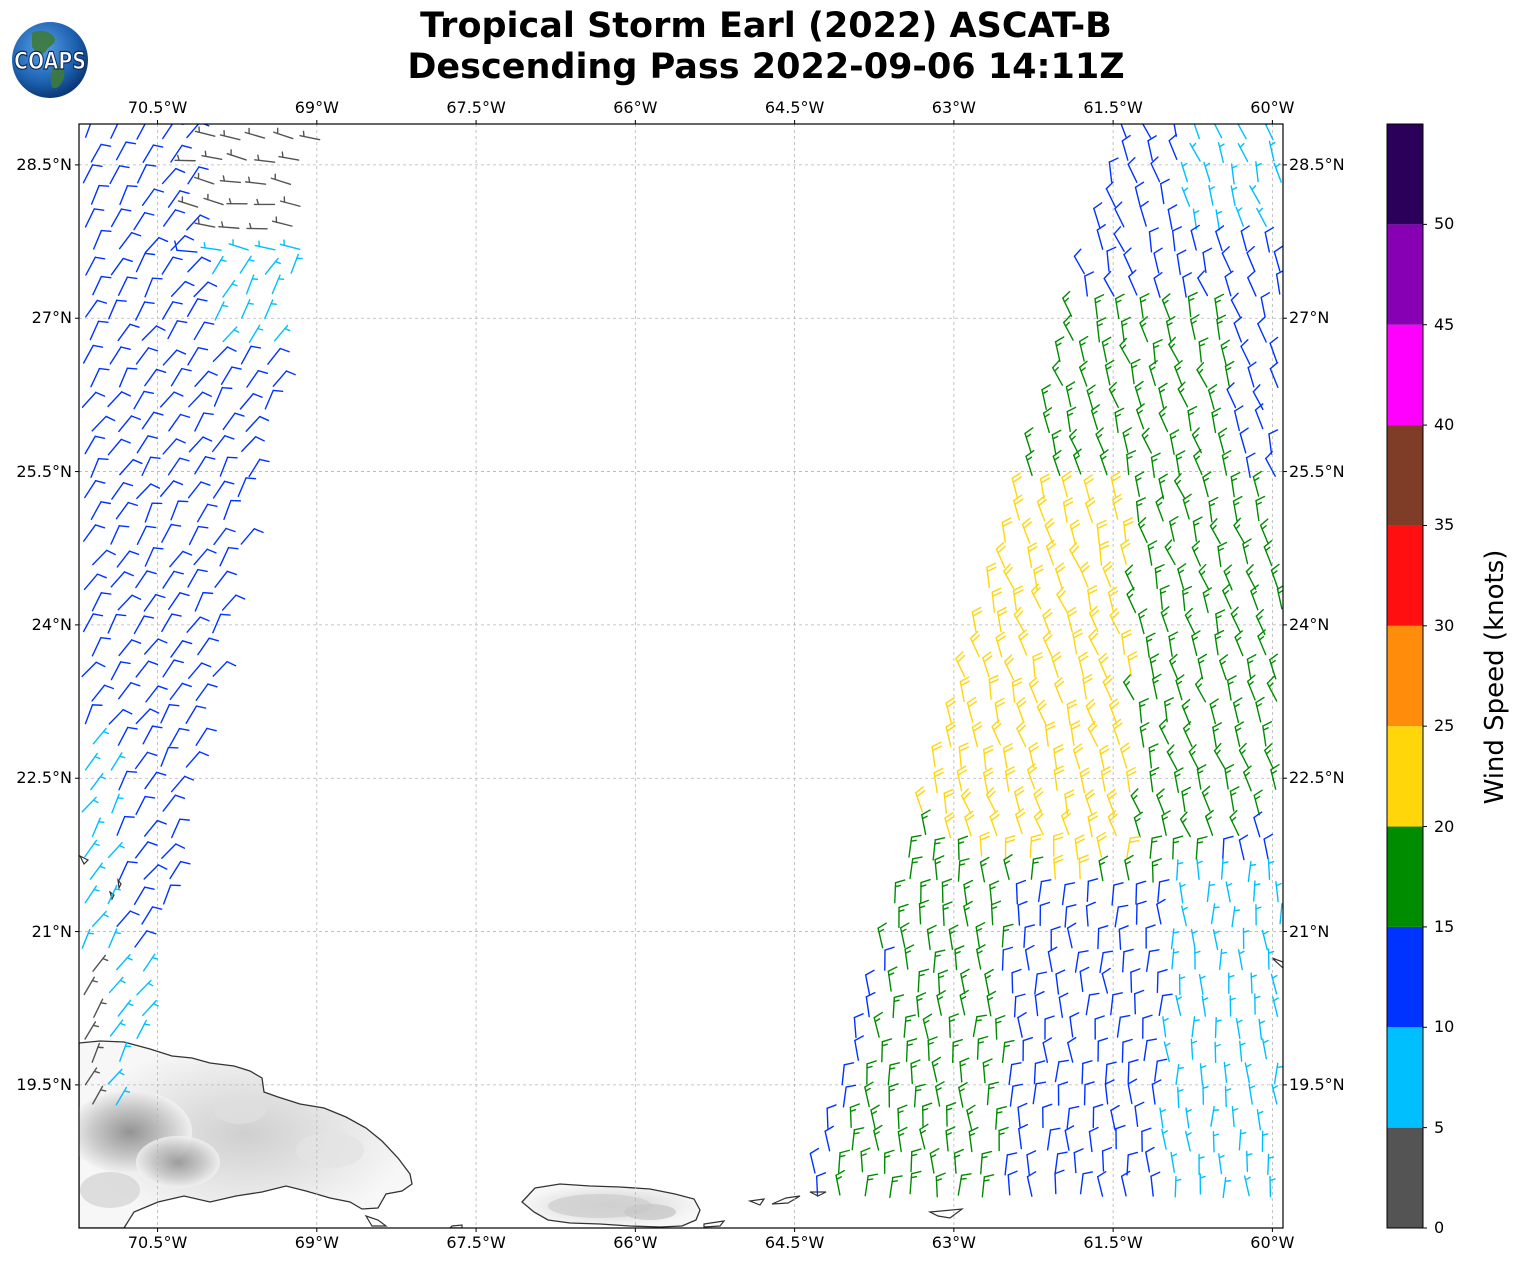 The image size is (1523, 1264). Describe the element at coordinates (794, 1242) in the screenshot. I see `lon-label-bottom: 64.5°W` at that location.